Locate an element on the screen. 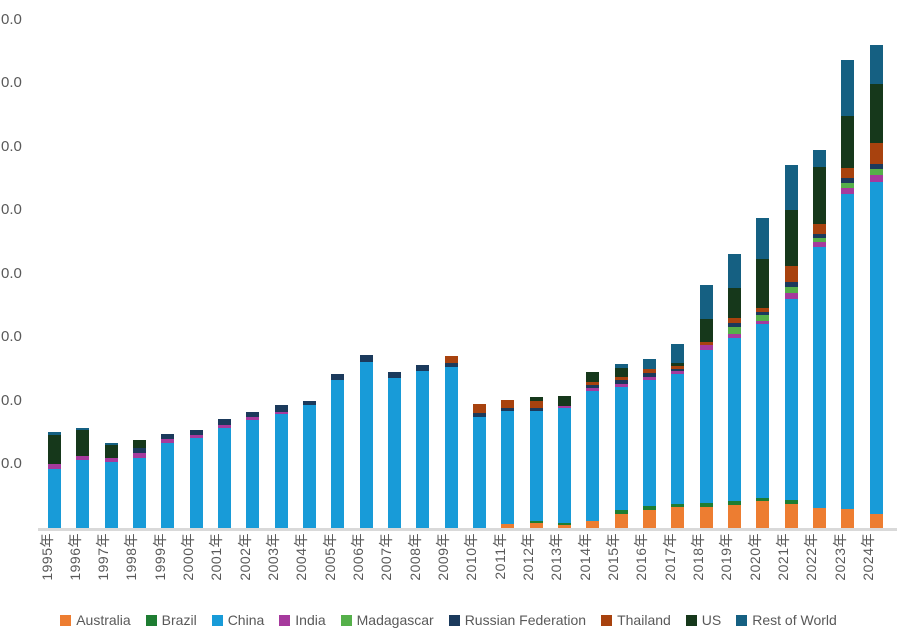 This screenshot has width=897, height=642. x-axis-label: 2021年 is located at coordinates (783, 557).